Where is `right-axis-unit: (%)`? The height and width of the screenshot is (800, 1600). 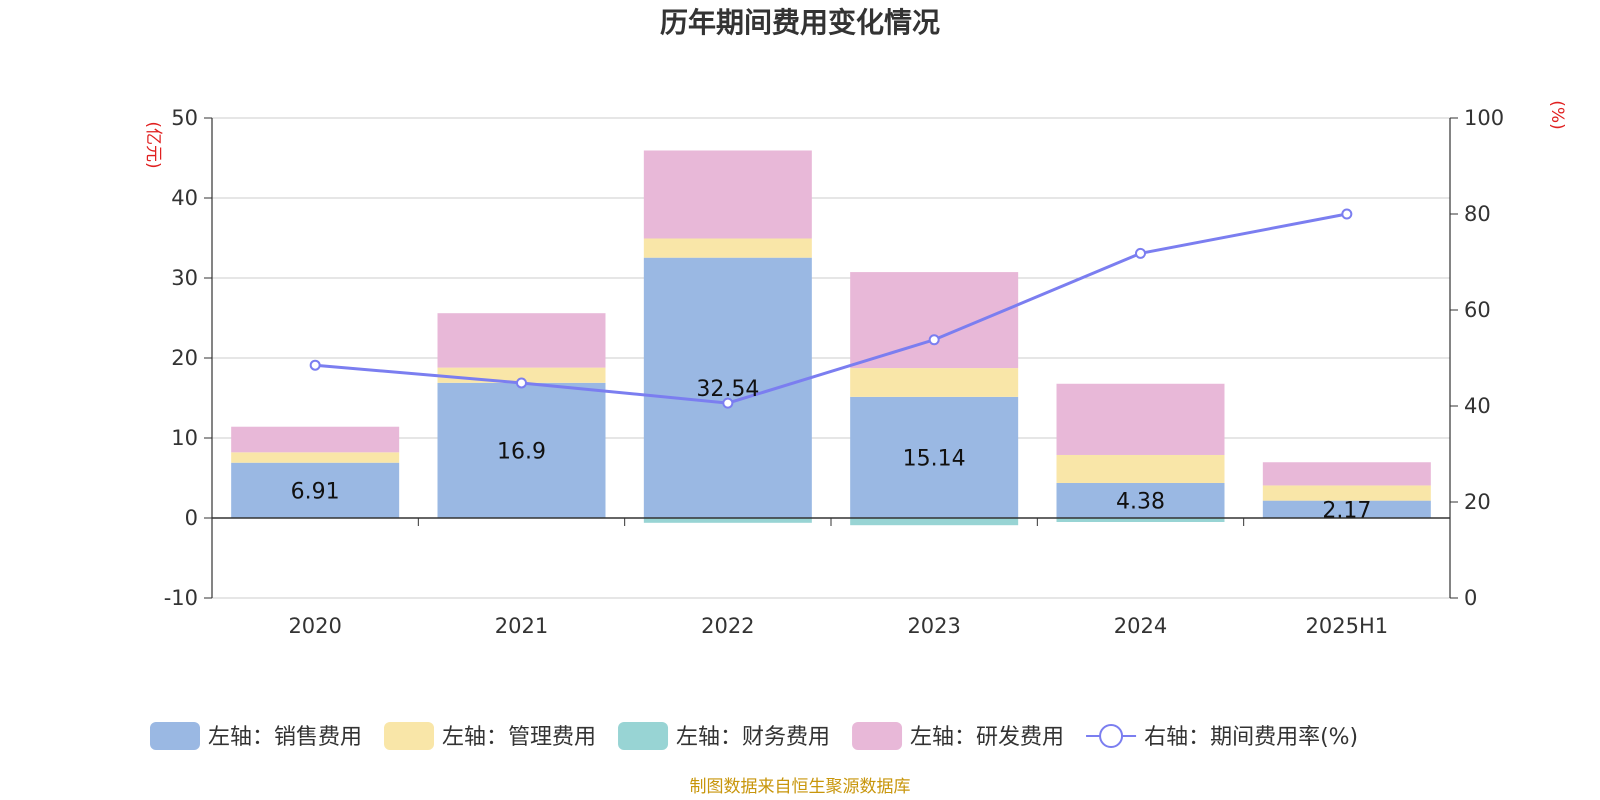
right-axis-unit: (%) is located at coordinates (1557, 114).